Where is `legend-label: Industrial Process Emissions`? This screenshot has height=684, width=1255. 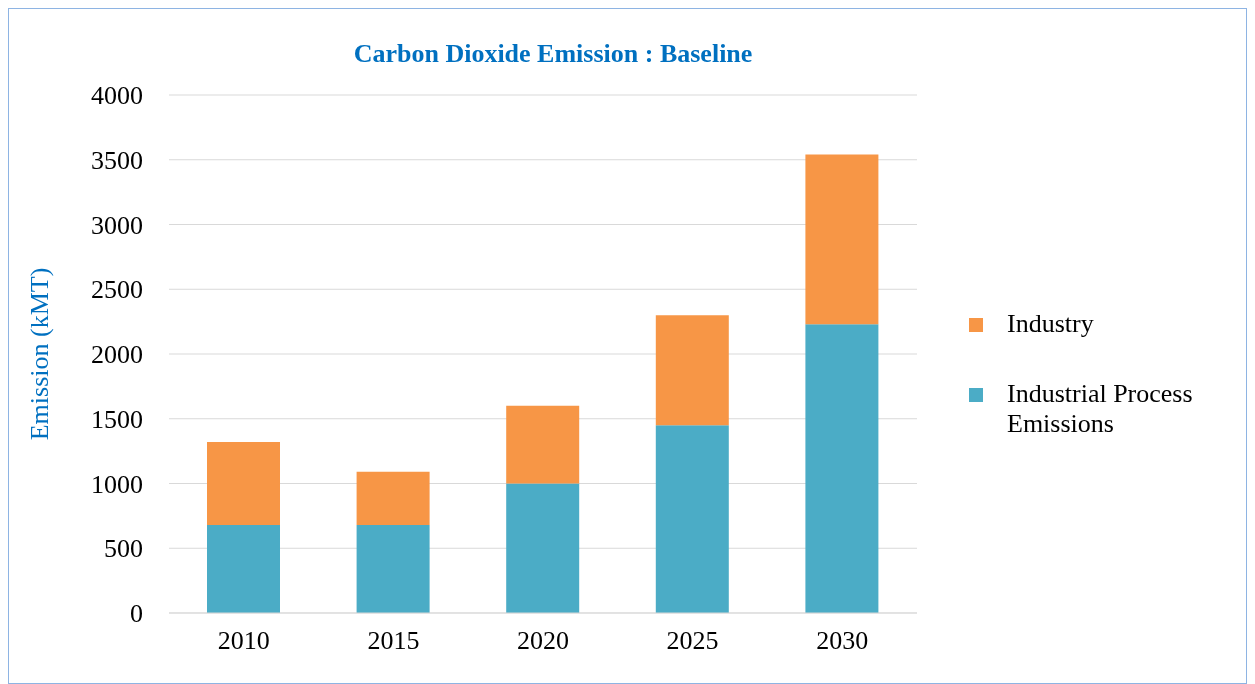 legend-label: Industrial Process Emissions is located at coordinates (1100, 409).